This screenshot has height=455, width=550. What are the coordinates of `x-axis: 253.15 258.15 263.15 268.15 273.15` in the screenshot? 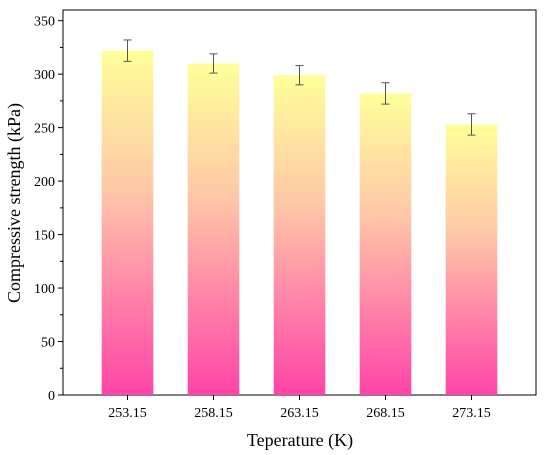 It's located at (299, 408).